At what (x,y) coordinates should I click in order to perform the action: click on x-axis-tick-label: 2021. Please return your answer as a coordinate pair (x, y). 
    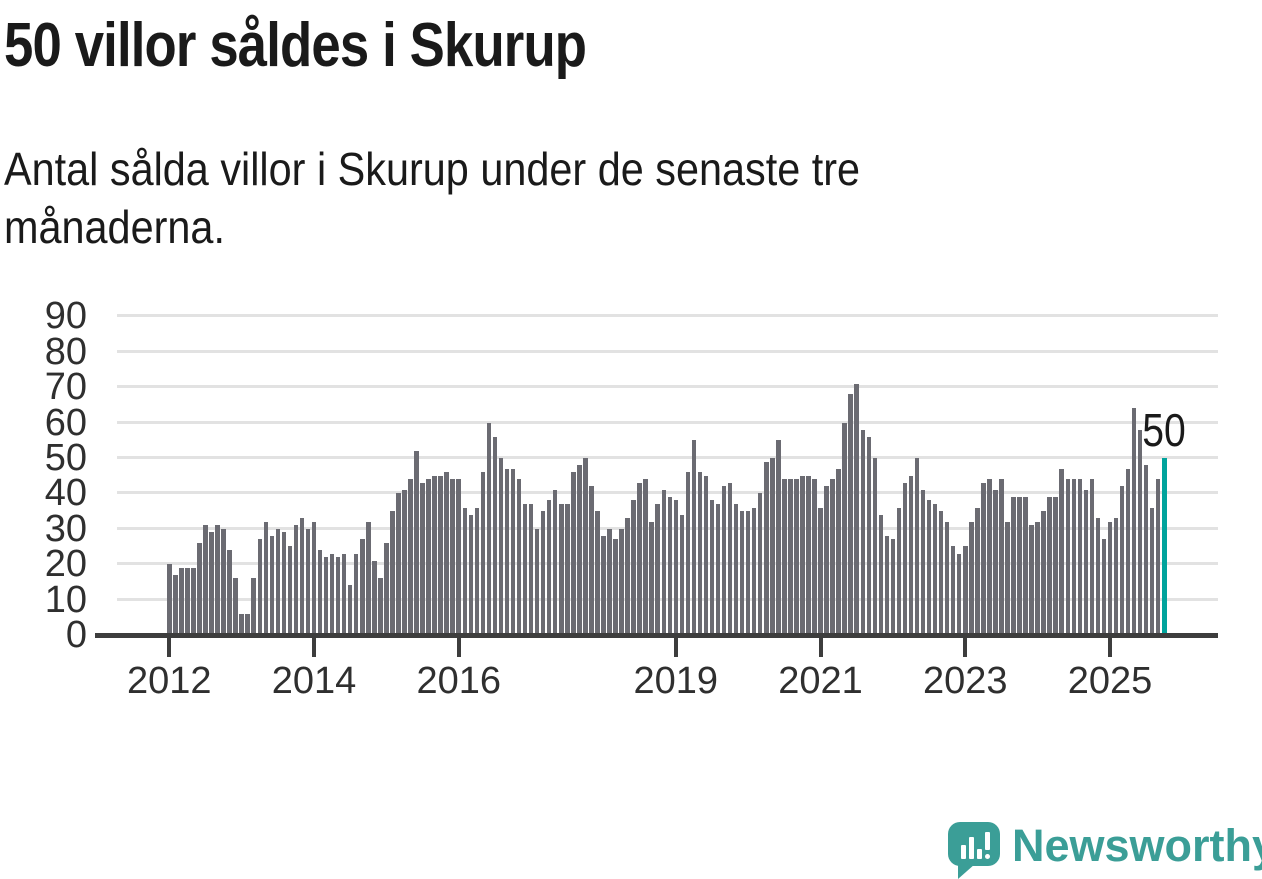
    Looking at the image, I should click on (820, 681).